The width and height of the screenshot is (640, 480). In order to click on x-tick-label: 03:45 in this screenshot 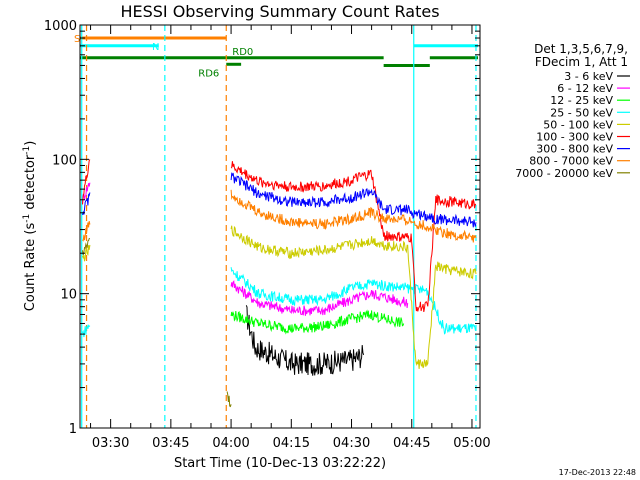, I will do `click(170, 443)`.